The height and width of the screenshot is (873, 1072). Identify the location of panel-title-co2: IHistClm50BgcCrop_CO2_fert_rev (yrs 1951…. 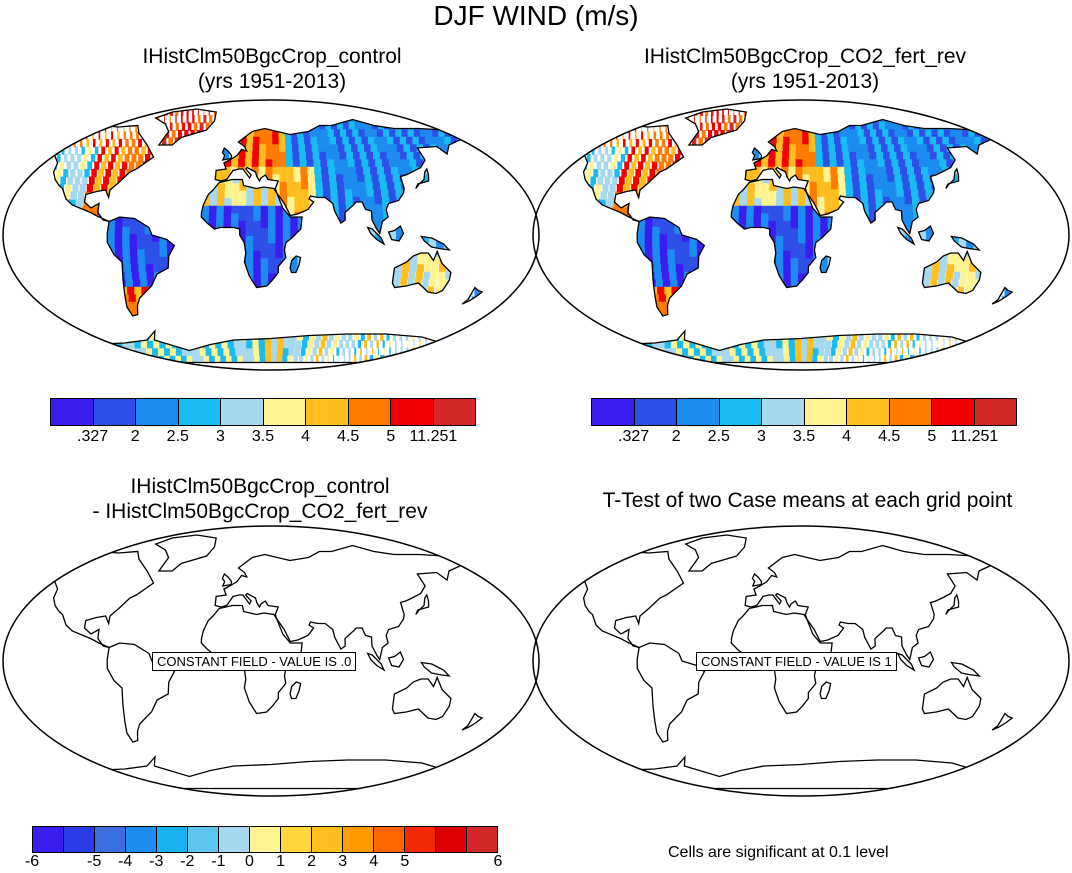
(805, 69).